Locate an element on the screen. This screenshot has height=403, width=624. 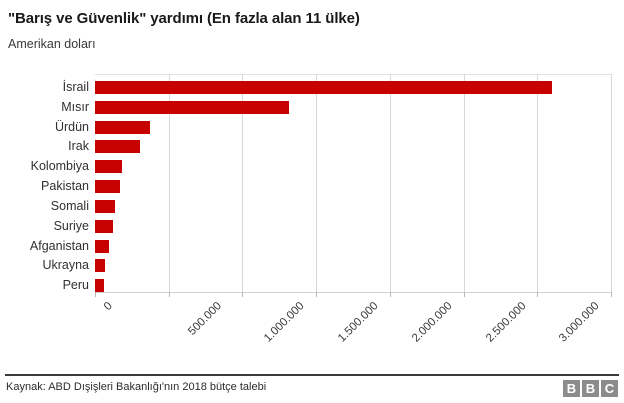
y-axis-category-label: Mısır is located at coordinates (75, 106).